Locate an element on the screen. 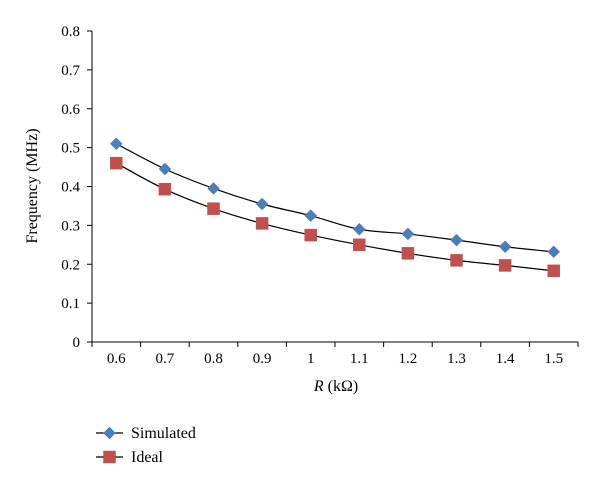 Image resolution: width=600 pixels, height=490 pixels. y-tick-label: 0.1 is located at coordinates (70, 304).